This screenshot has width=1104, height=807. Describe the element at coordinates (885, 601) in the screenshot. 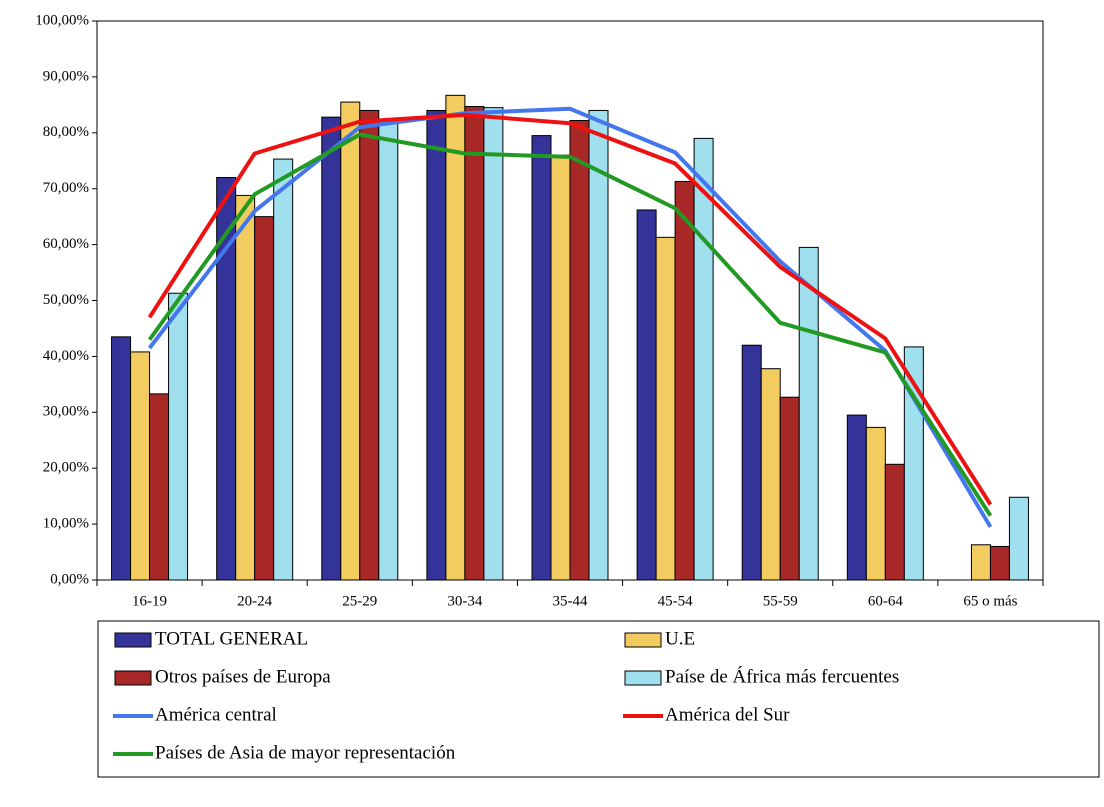

I see `x-tick-label: 60-64` at that location.